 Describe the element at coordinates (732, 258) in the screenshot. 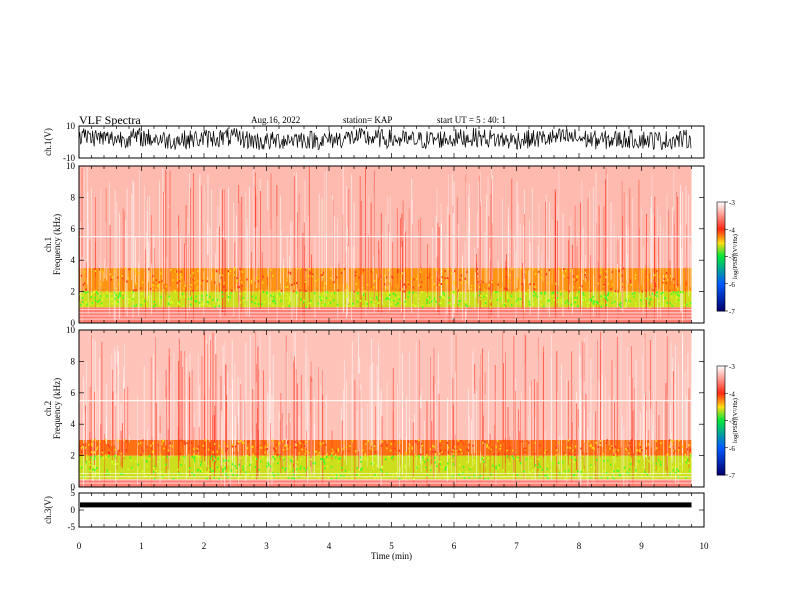

I see `colorbar-tick-label: -5` at that location.